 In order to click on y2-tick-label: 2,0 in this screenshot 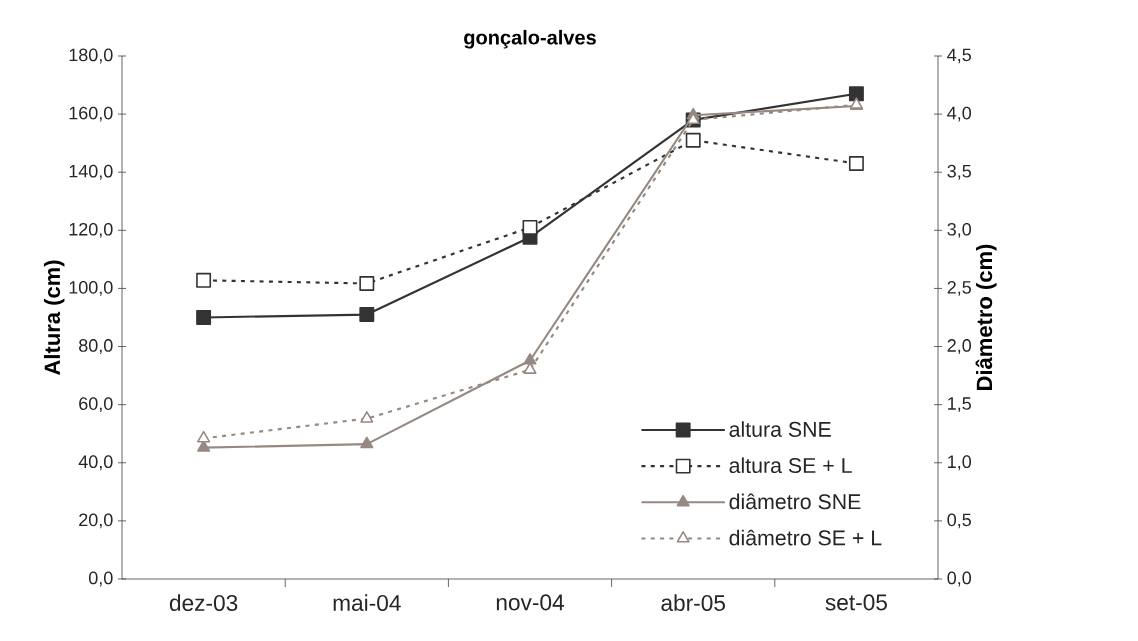, I will do `click(959, 346)`.